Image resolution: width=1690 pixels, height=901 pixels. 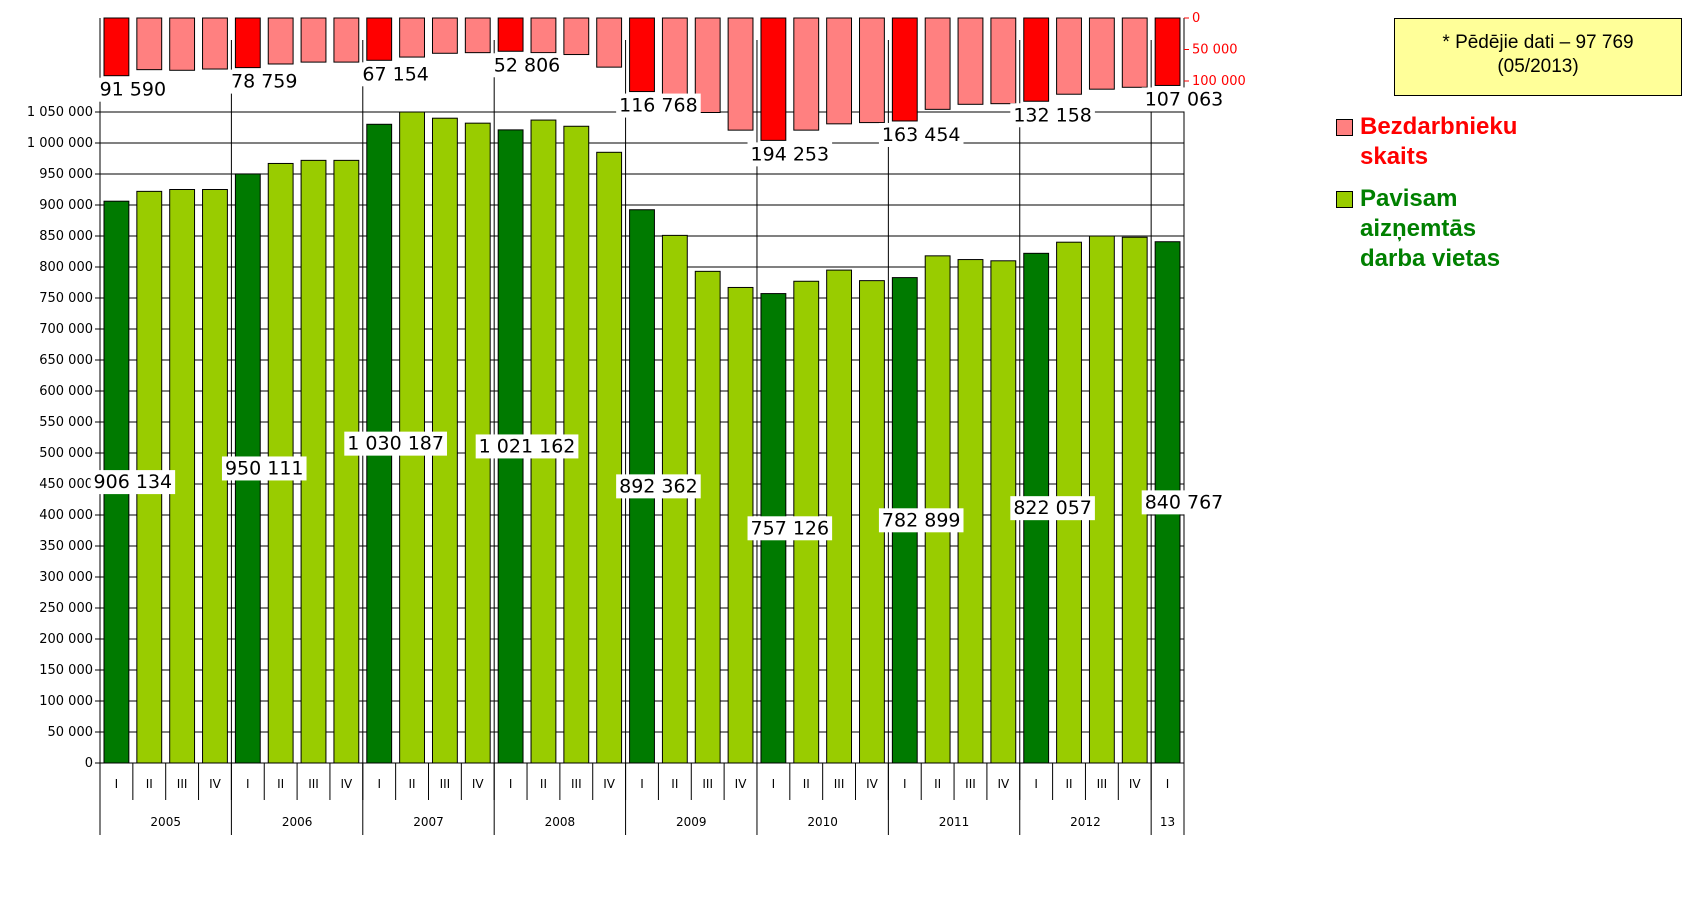 I want to click on employed-data-label: 757 126, so click(x=790, y=528).